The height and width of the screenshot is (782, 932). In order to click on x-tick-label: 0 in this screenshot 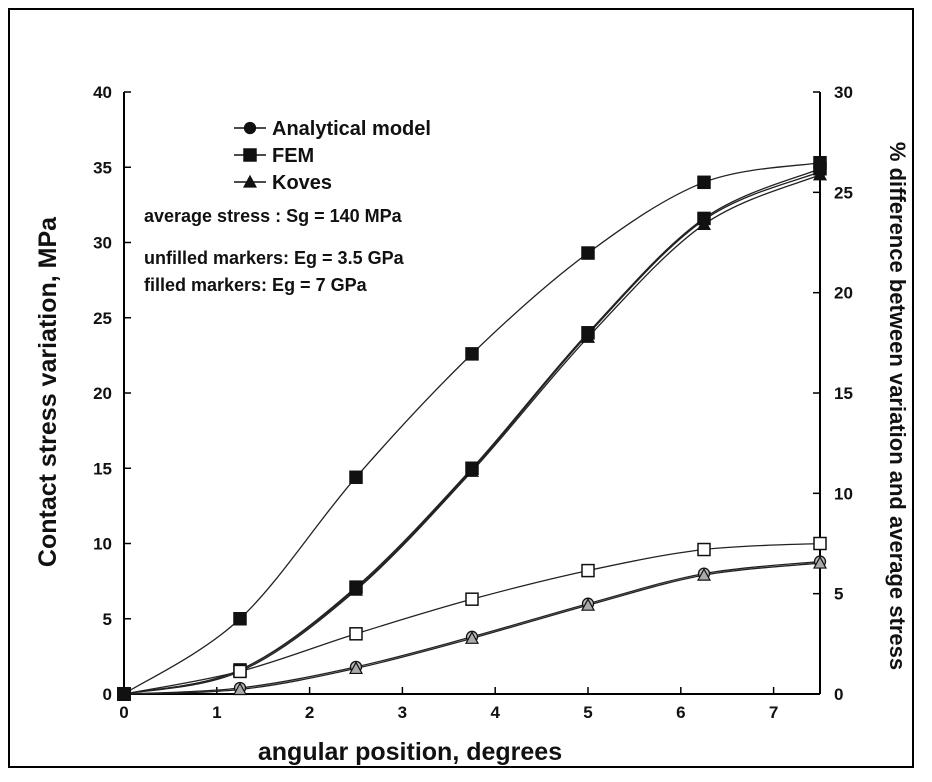, I will do `click(123, 712)`.